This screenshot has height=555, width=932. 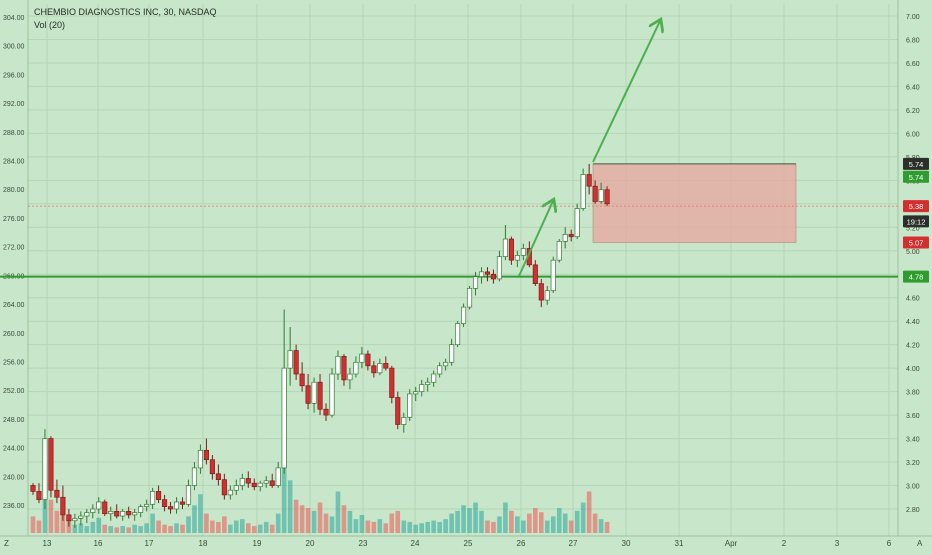 What do you see at coordinates (14, 420) in the screenshot?
I see `left-axis-tick: 248.00` at bounding box center [14, 420].